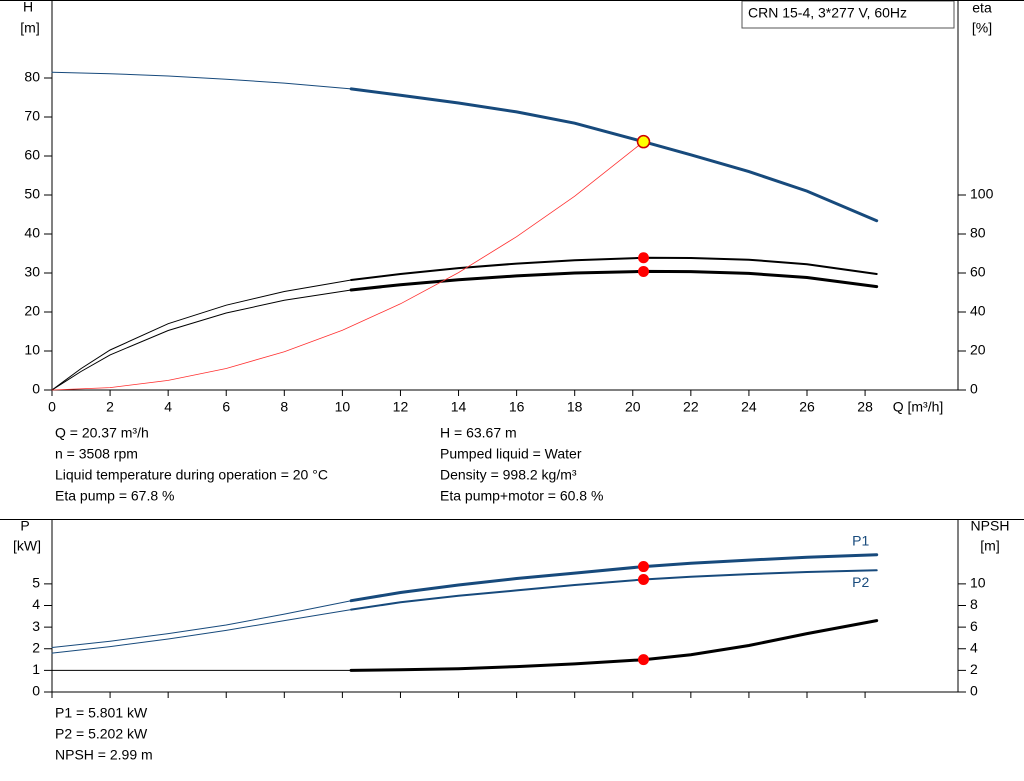 Image resolution: width=1024 pixels, height=781 pixels. What do you see at coordinates (52, 407) in the screenshot?
I see `x-tick-label: 0` at bounding box center [52, 407].